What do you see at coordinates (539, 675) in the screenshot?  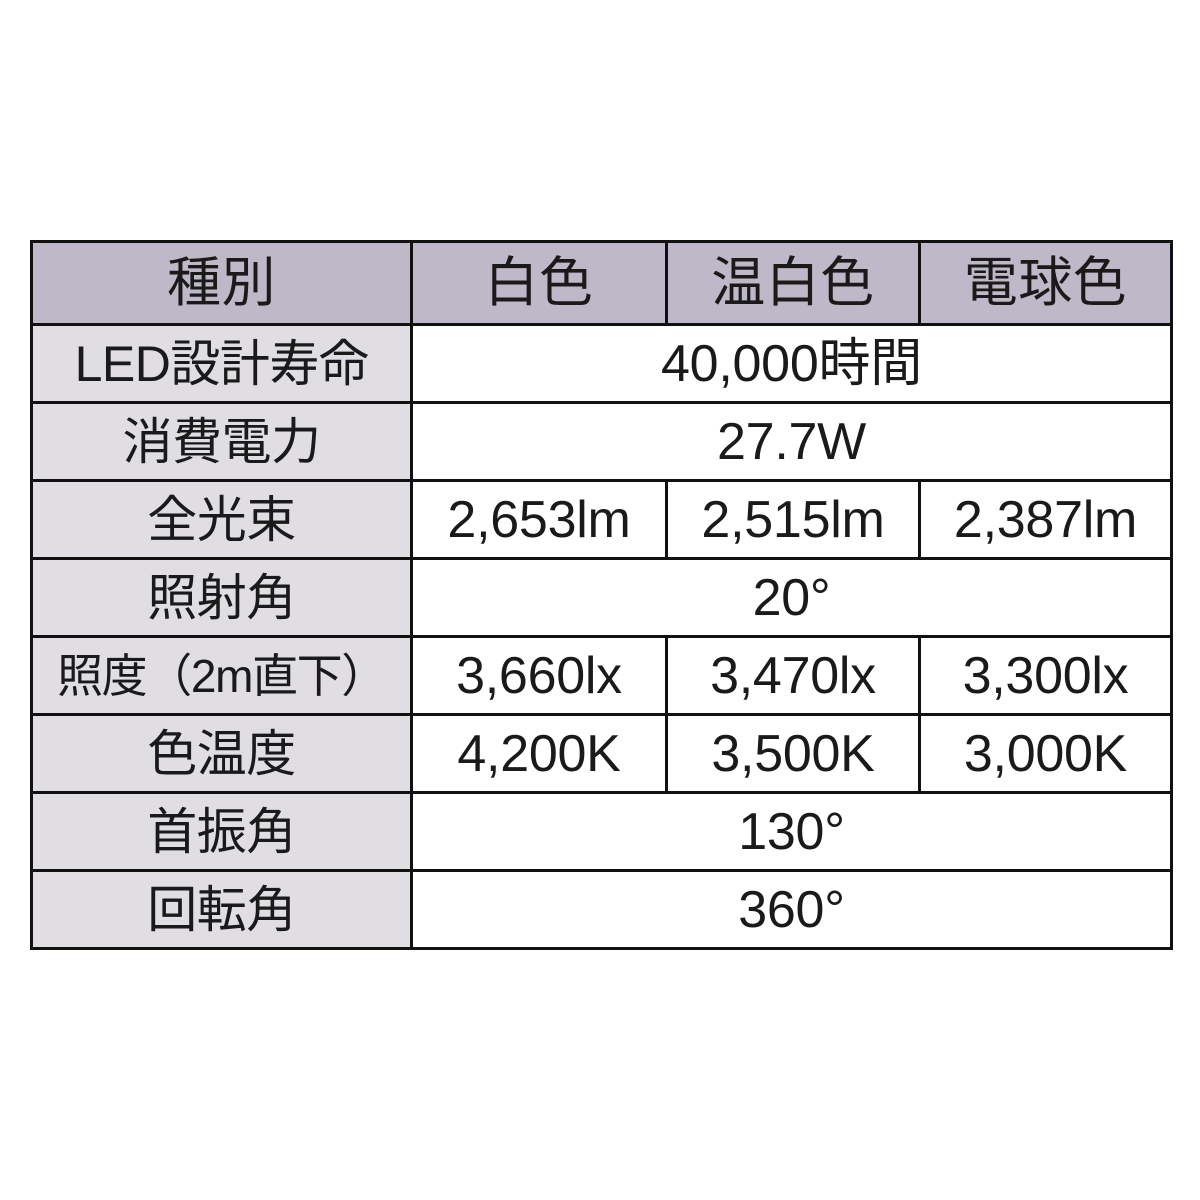 I see `row-value-illuminance-white: 3,660lx` at bounding box center [539, 675].